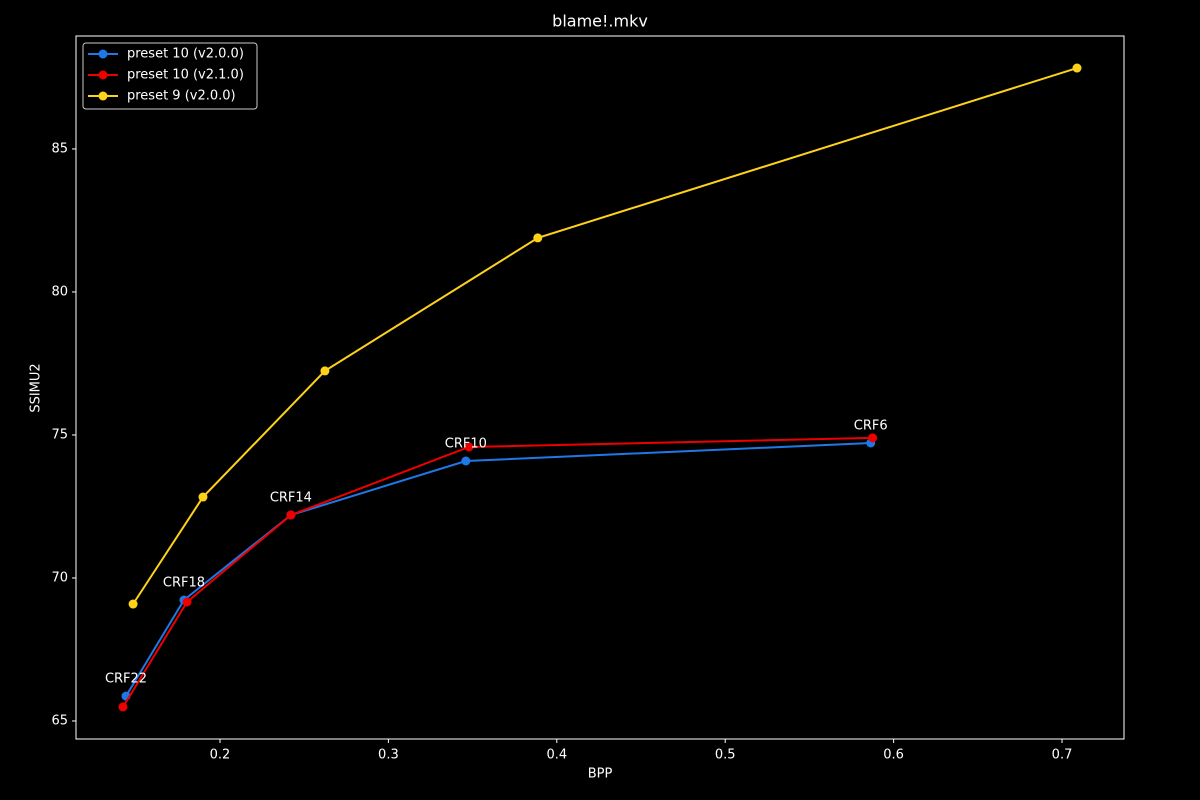 The width and height of the screenshot is (1200, 800). Describe the element at coordinates (600, 774) in the screenshot. I see `x-axis-label: BPP` at that location.